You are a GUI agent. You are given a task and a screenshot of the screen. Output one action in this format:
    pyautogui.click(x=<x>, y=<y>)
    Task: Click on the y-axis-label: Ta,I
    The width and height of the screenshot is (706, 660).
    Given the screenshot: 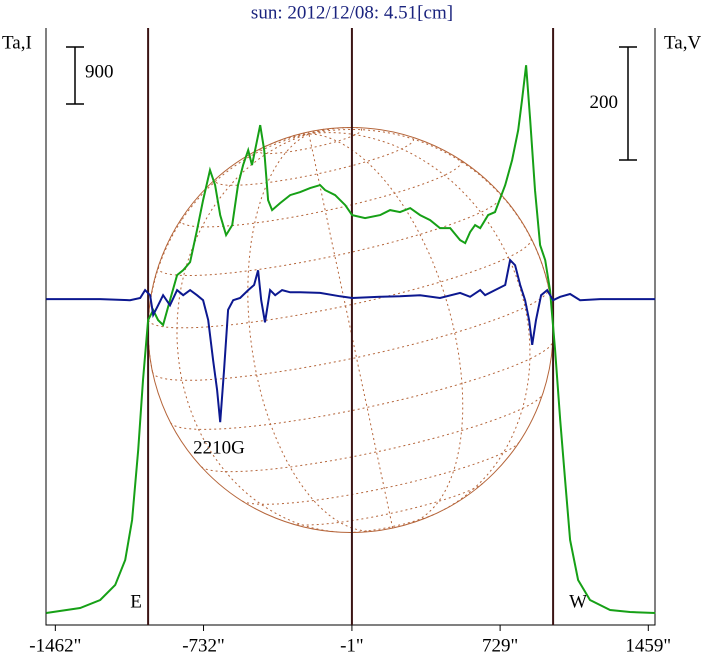 What is the action you would take?
    pyautogui.click(x=17, y=42)
    